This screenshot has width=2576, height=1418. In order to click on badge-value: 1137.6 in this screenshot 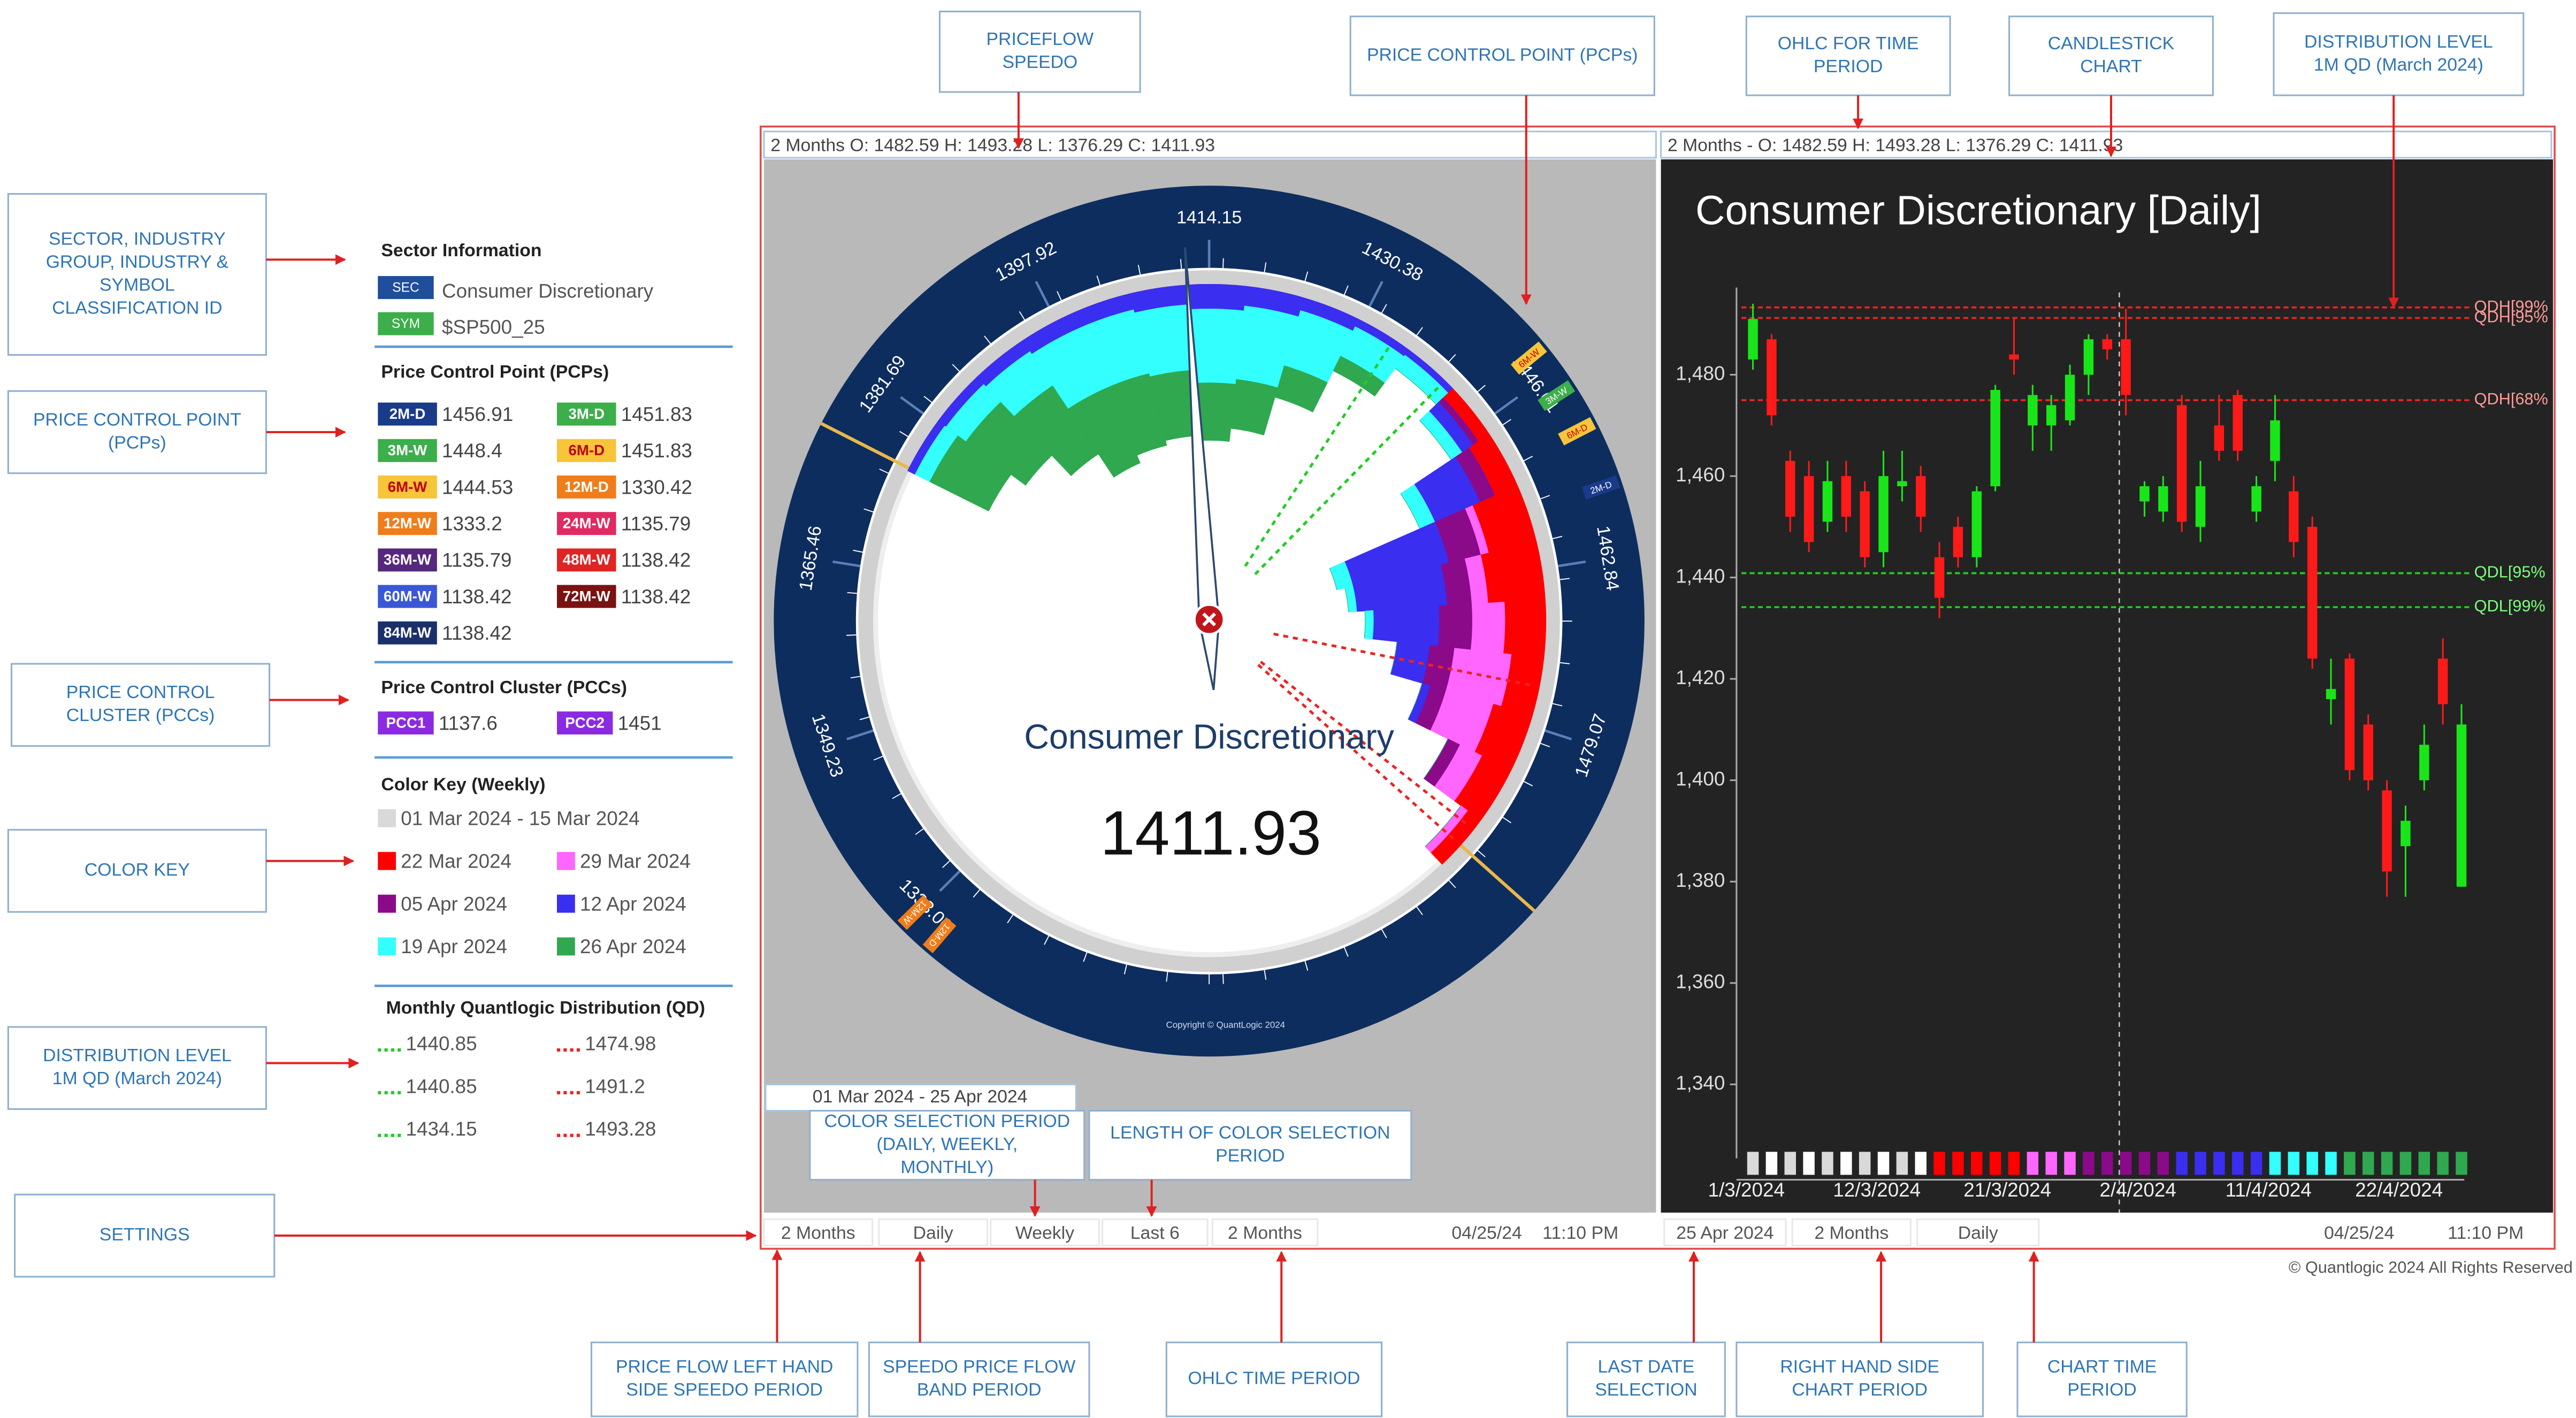, I will do `click(468, 723)`.